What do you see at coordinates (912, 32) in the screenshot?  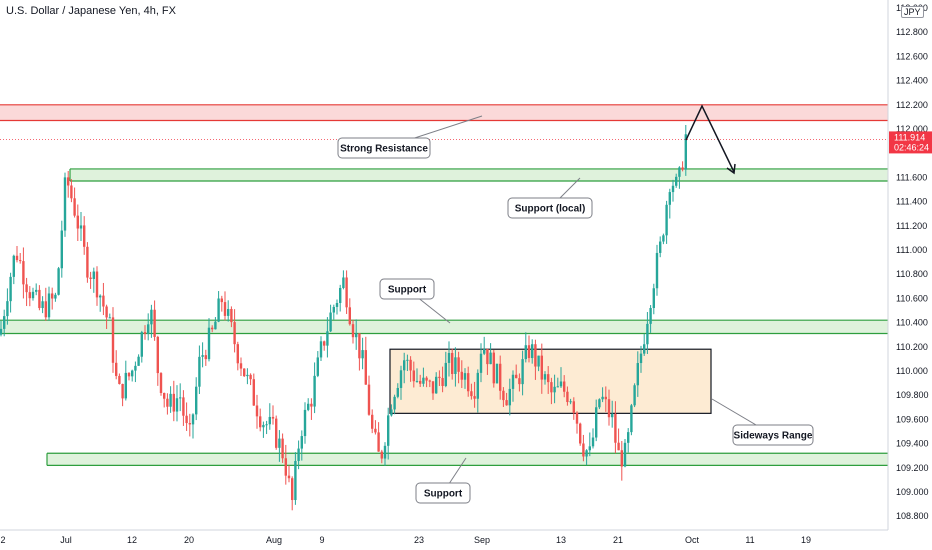 I see `price-tick-1: 112.800` at bounding box center [912, 32].